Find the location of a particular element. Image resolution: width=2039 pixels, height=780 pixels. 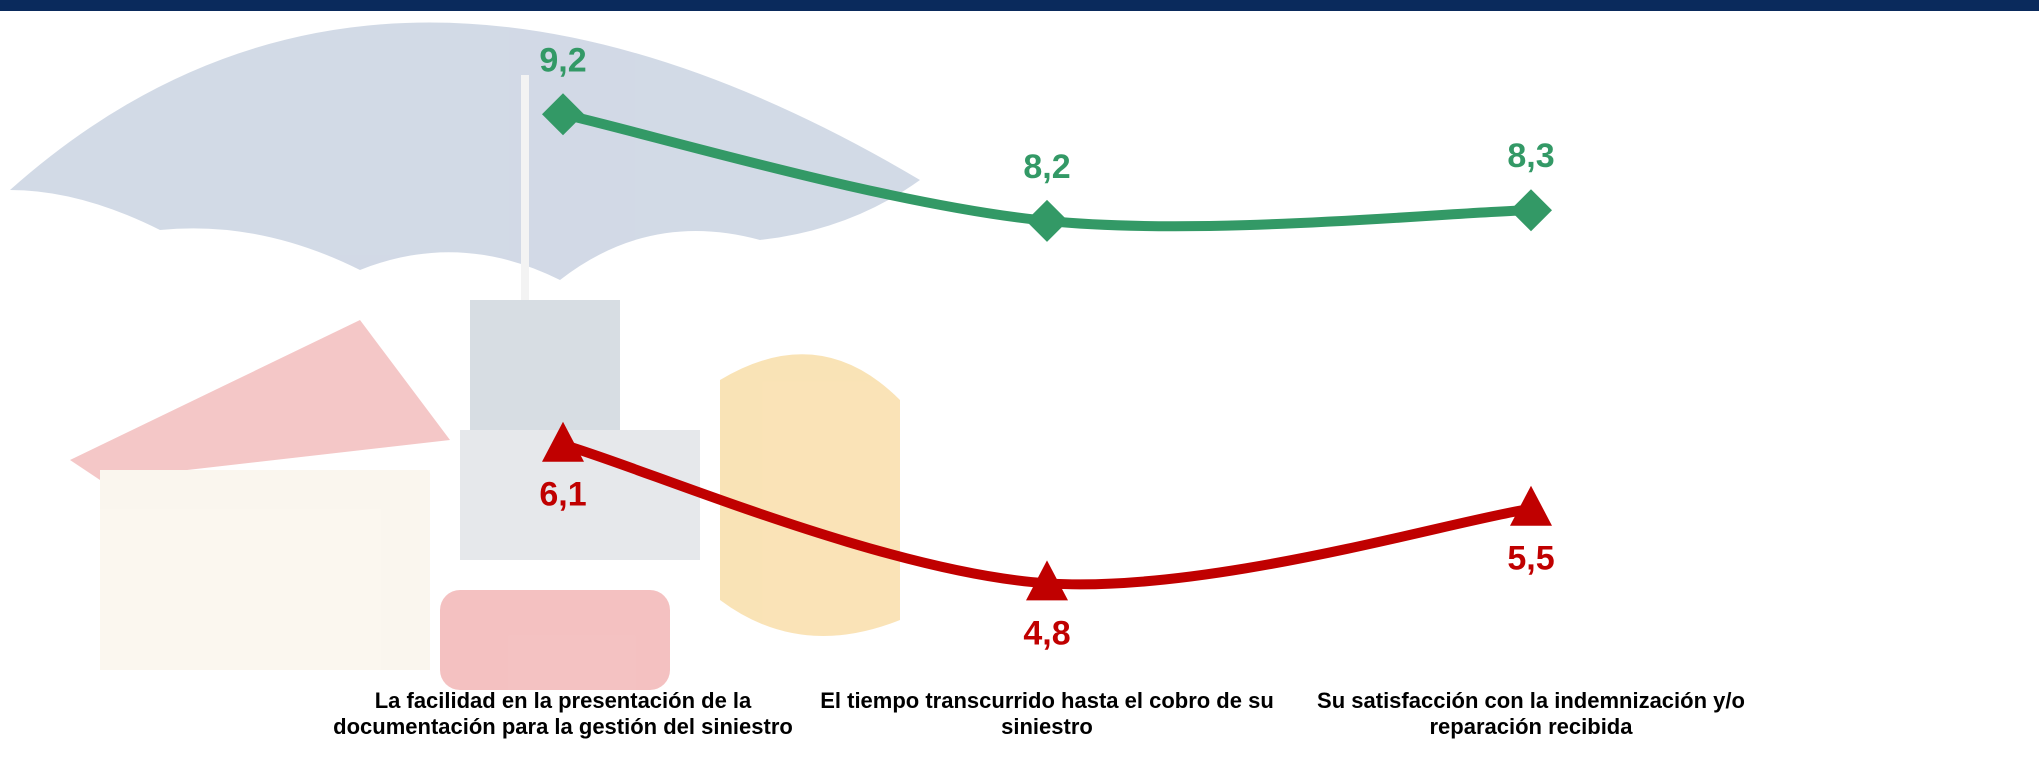

top-bar is located at coordinates (1019, 5).